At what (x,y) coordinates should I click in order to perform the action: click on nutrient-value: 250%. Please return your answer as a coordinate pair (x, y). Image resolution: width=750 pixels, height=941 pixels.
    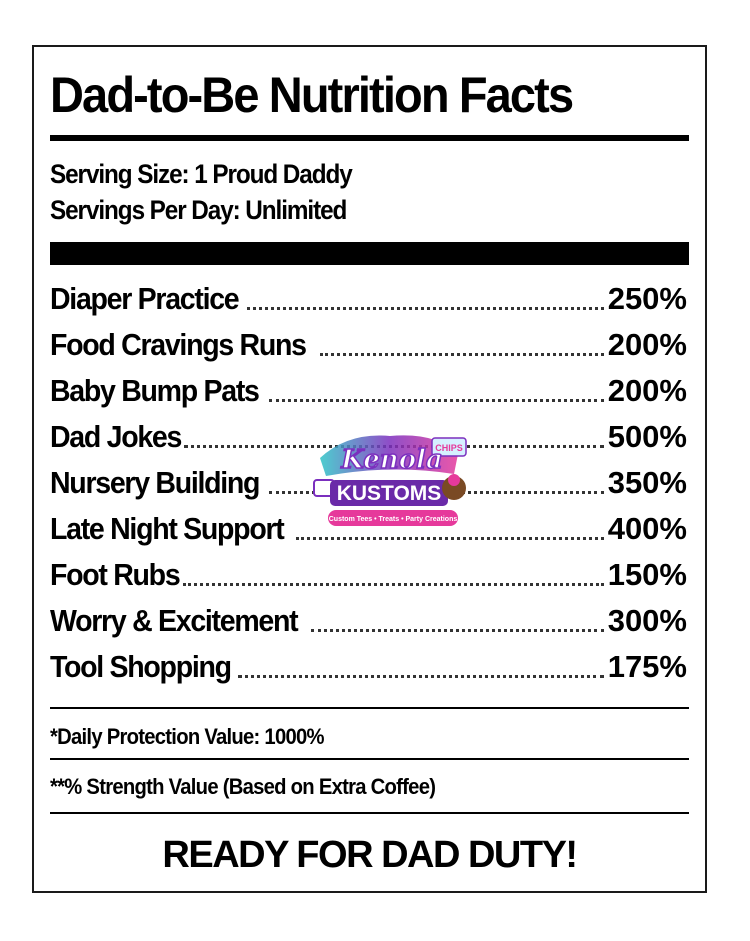
    Looking at the image, I should click on (647, 298).